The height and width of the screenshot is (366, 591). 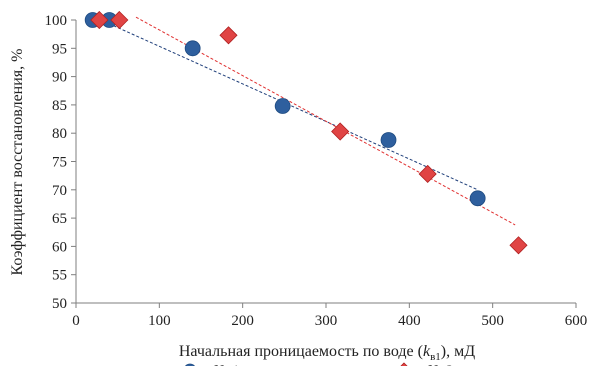 What do you see at coordinates (17, 162) in the screenshot?
I see `y-axis-title: Коэффициент восстановления, %` at bounding box center [17, 162].